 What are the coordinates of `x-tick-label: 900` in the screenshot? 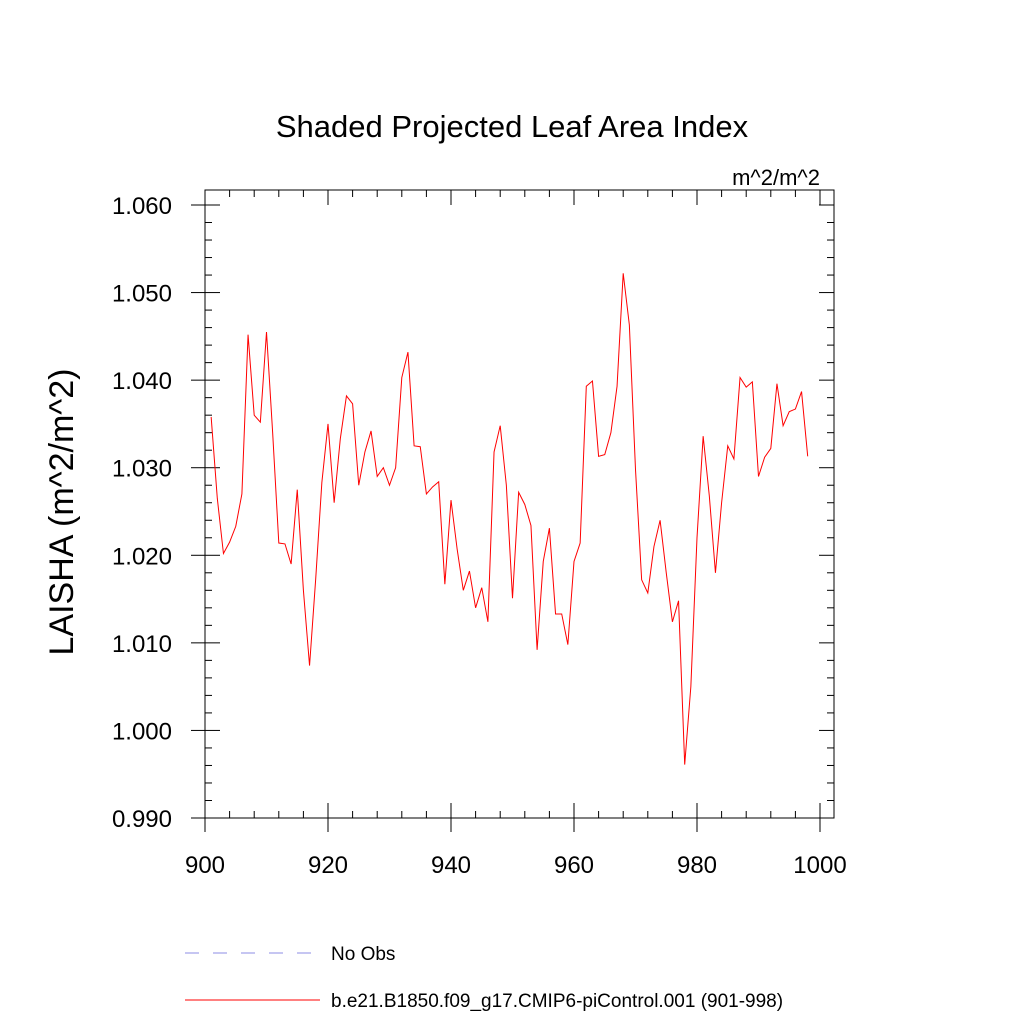 It's located at (205, 865).